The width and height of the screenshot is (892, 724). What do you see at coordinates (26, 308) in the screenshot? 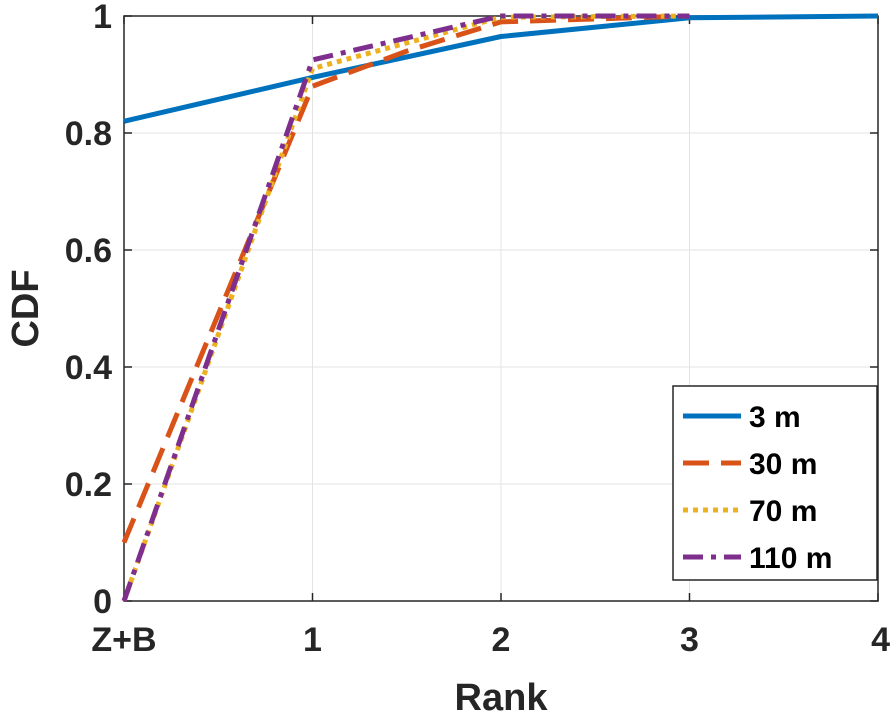
I see `y-axis-label: CDF` at bounding box center [26, 308].